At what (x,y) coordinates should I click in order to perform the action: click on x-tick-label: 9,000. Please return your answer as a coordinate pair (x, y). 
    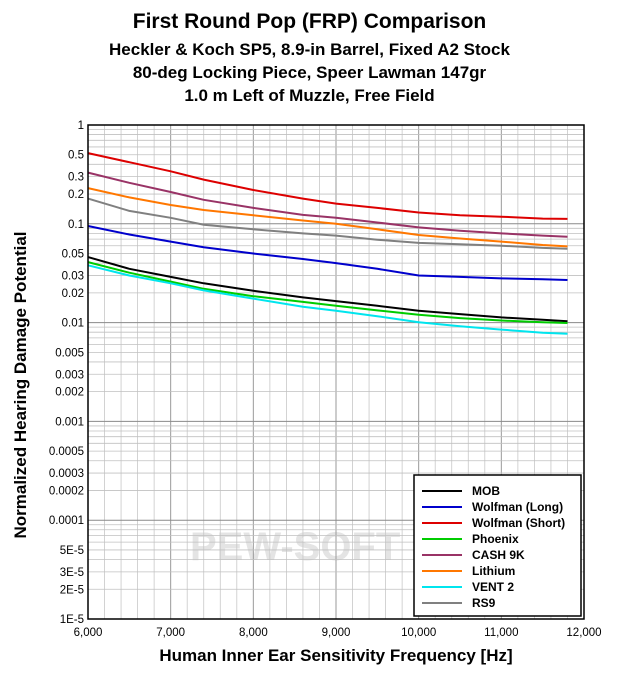
    Looking at the image, I should click on (336, 633).